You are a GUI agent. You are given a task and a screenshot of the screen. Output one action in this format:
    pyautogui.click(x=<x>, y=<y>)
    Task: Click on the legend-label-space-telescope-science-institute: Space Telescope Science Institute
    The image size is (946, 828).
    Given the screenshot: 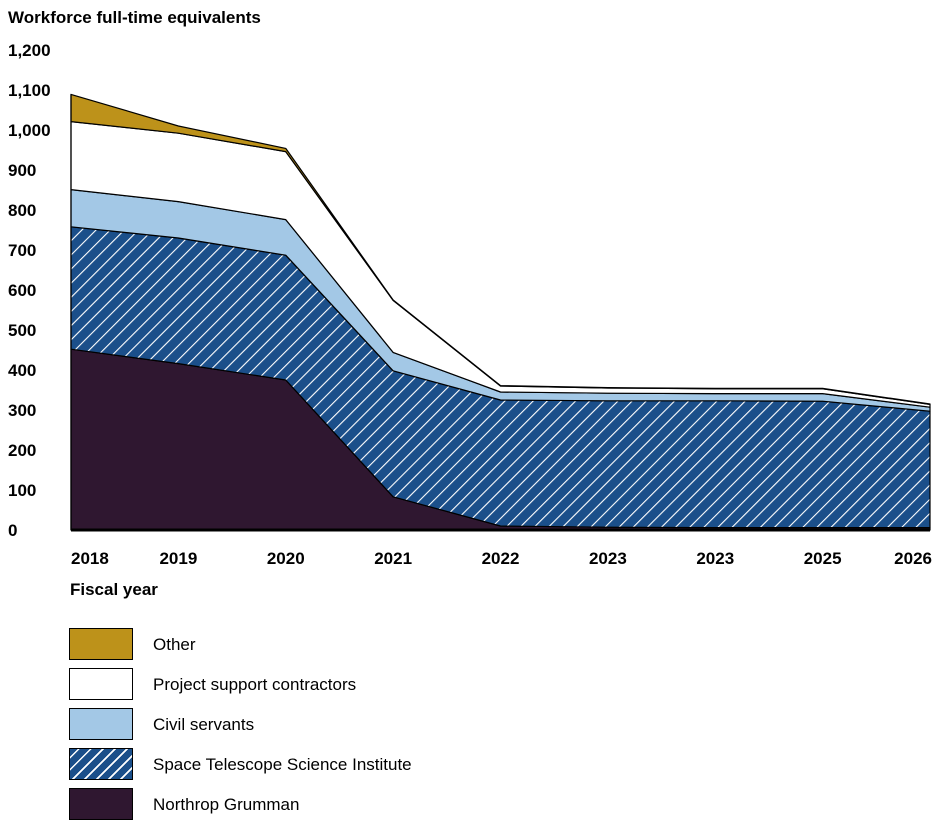 What is the action you would take?
    pyautogui.click(x=282, y=764)
    